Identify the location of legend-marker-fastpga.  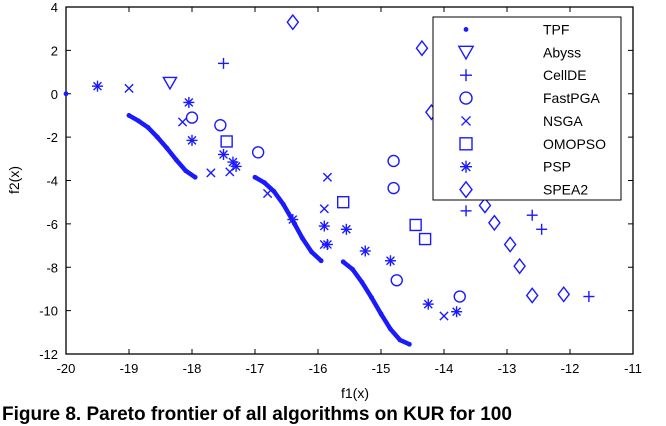
(466, 98).